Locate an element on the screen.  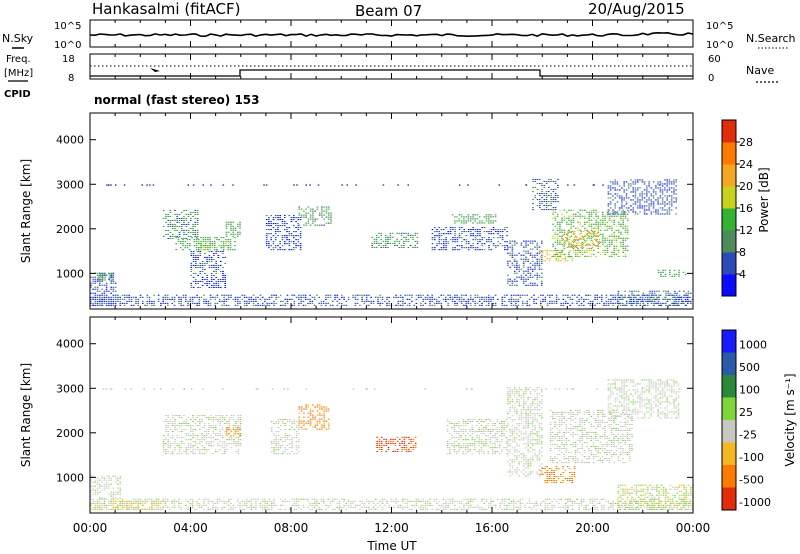
colorbar-tick-label: 20 is located at coordinates (746, 186).